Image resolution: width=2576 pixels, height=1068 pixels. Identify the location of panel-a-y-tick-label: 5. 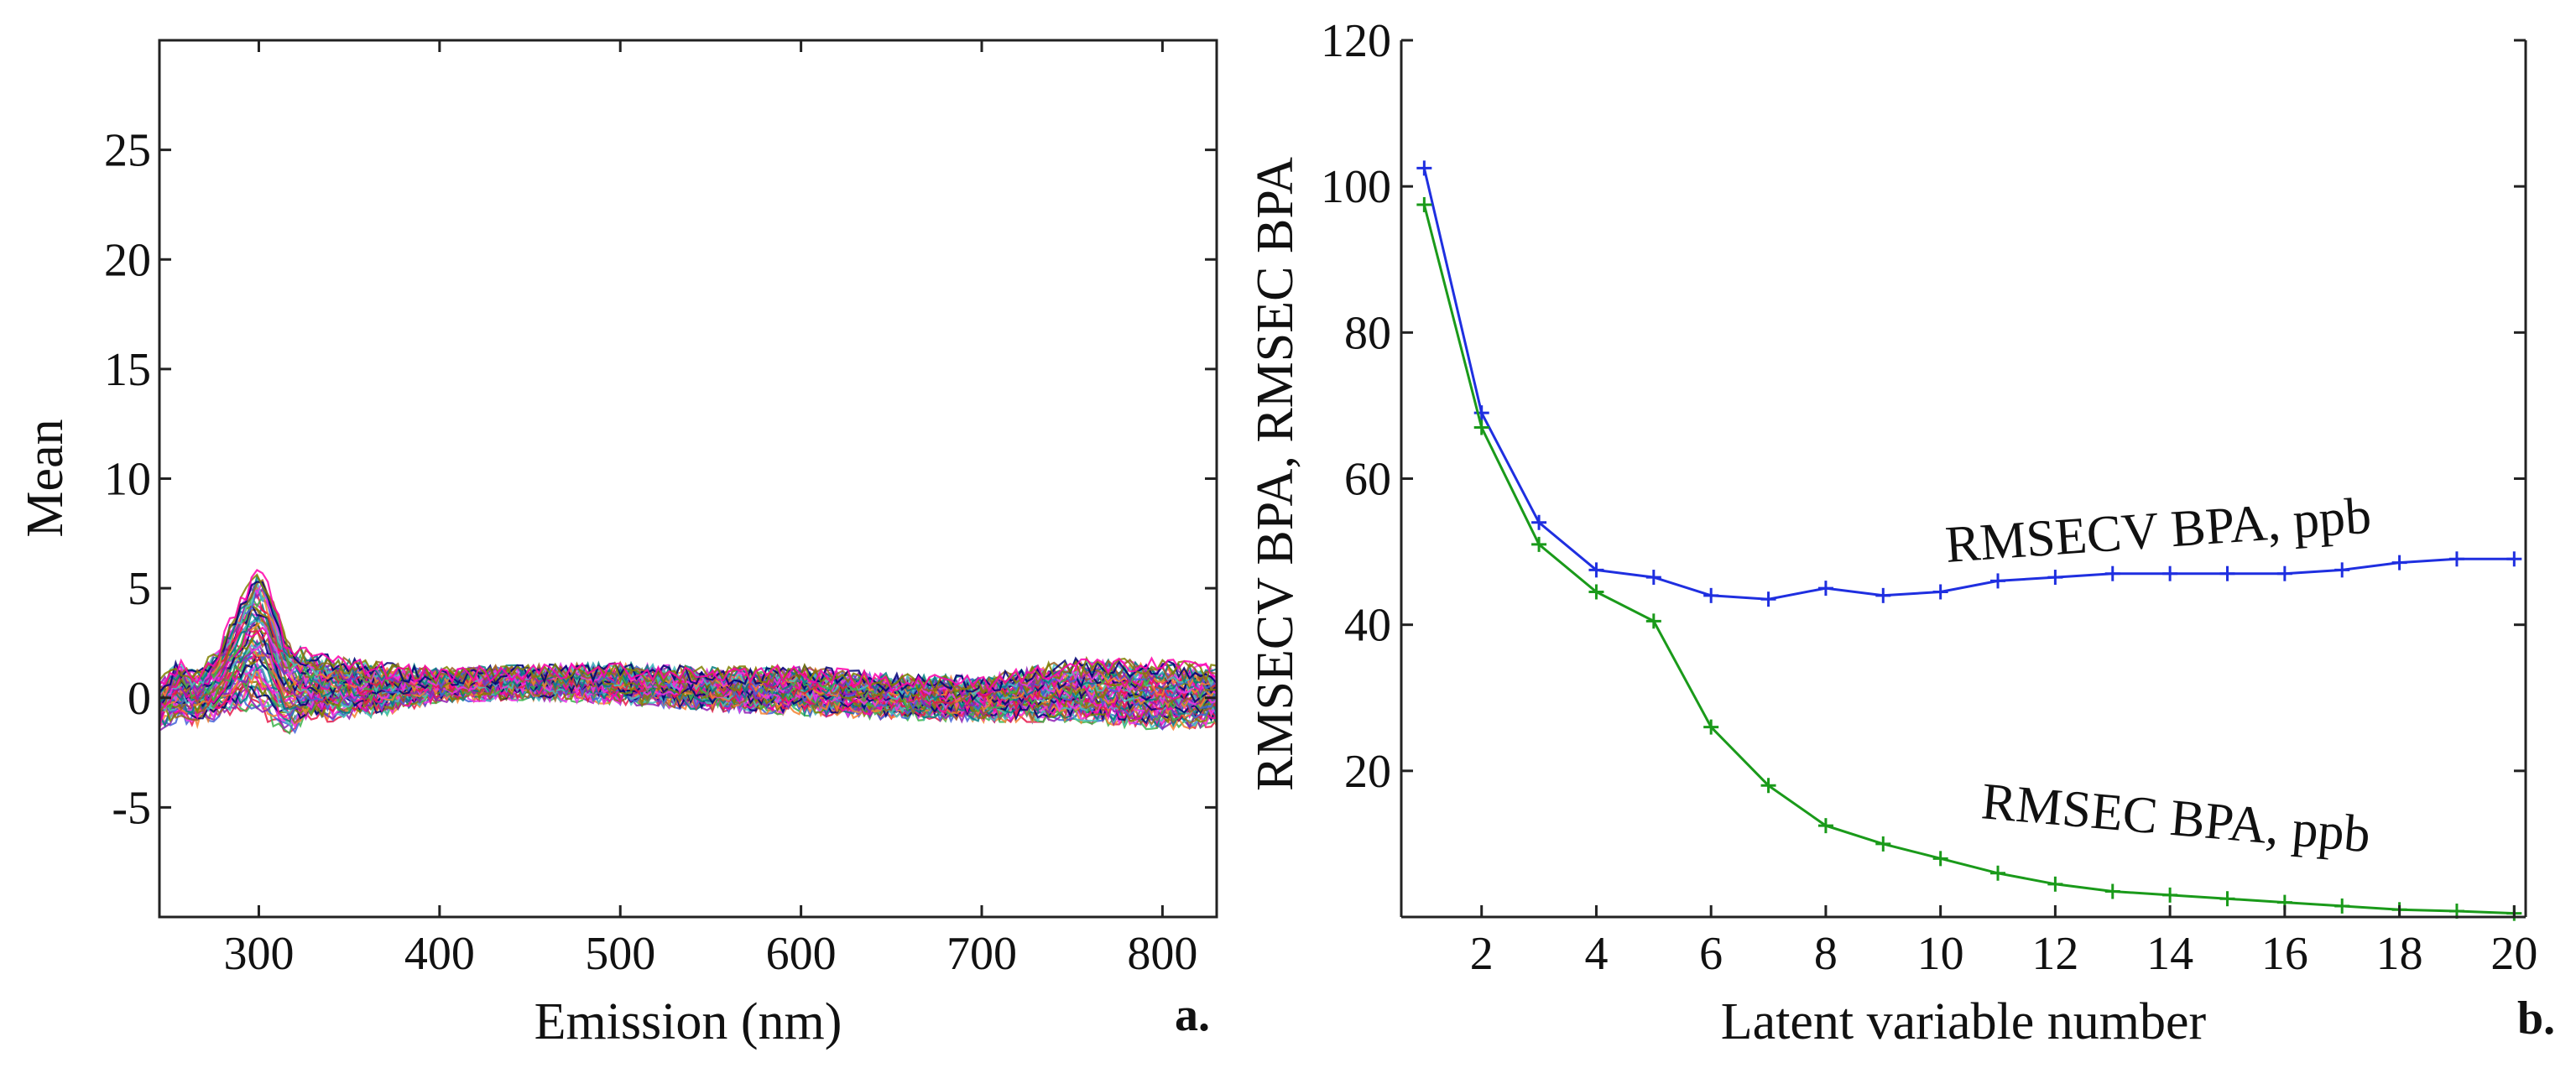
(139, 589).